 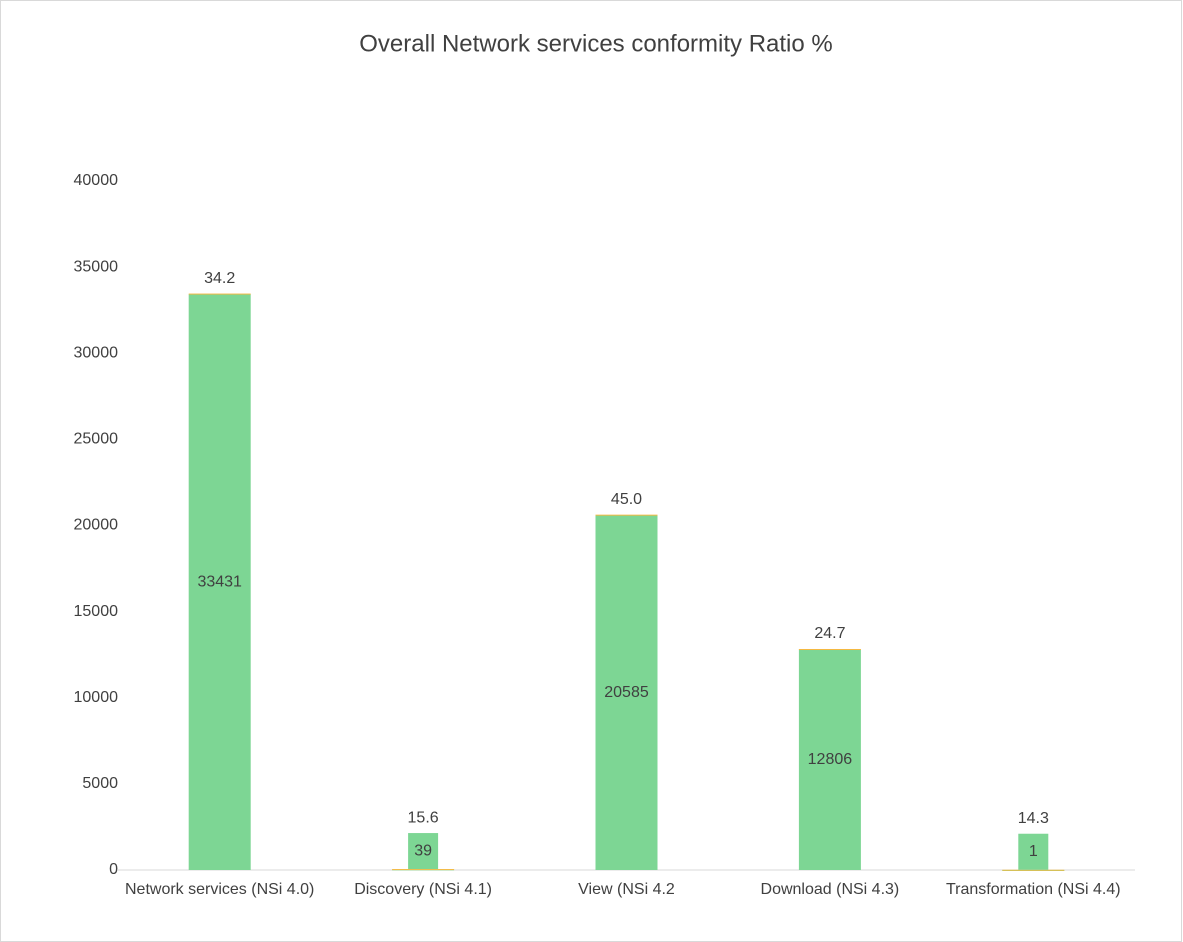 What do you see at coordinates (219, 278) in the screenshot?
I see `data-label: 34.2` at bounding box center [219, 278].